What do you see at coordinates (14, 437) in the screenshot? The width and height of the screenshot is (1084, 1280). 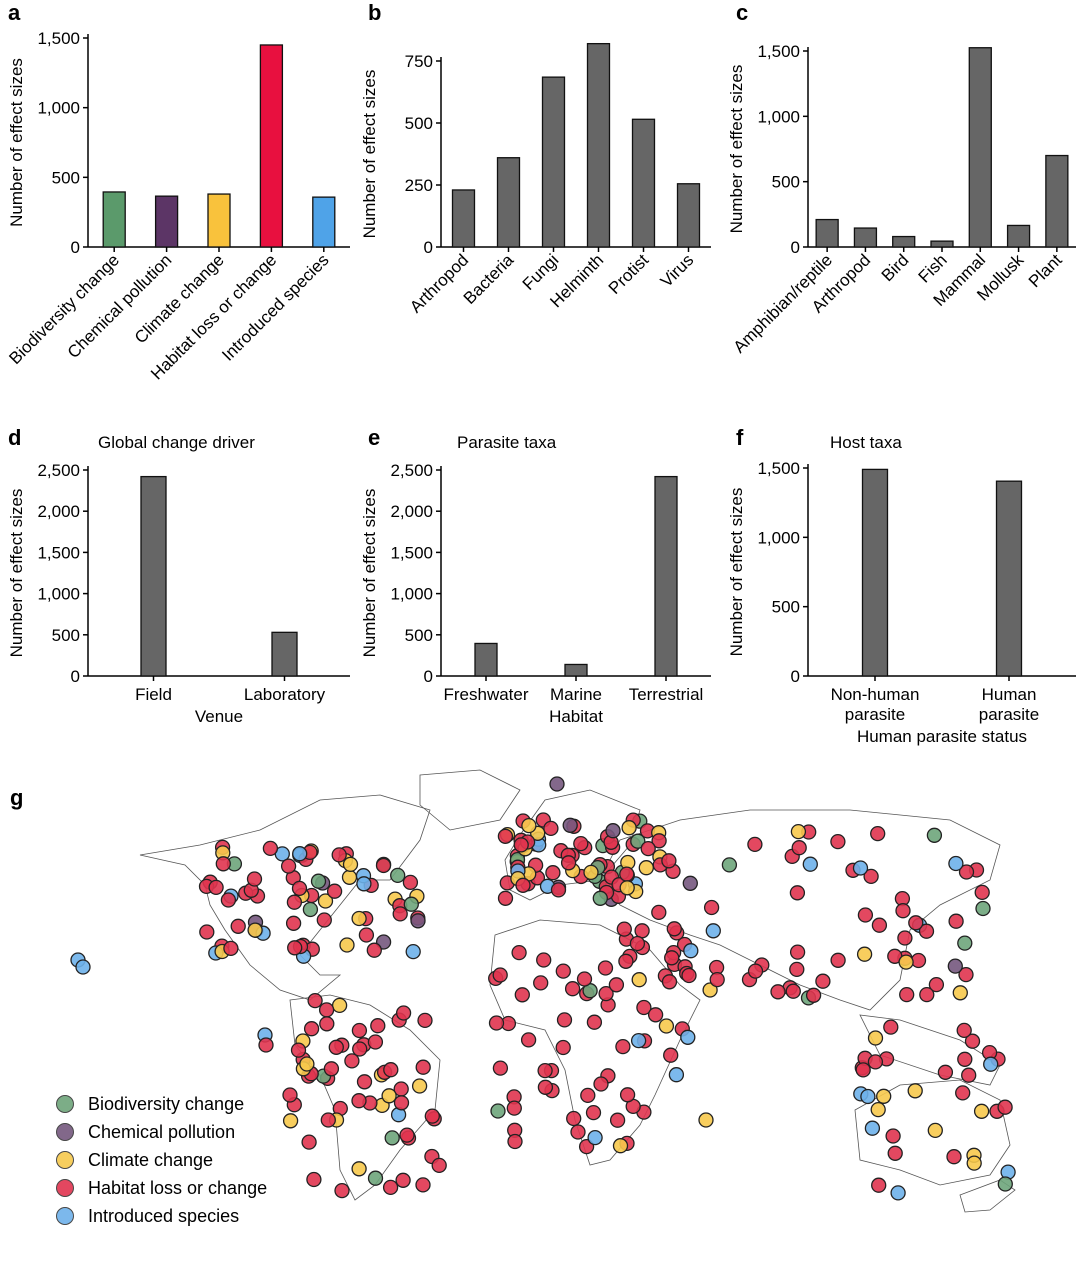 I see `panel-letter: d` at bounding box center [14, 437].